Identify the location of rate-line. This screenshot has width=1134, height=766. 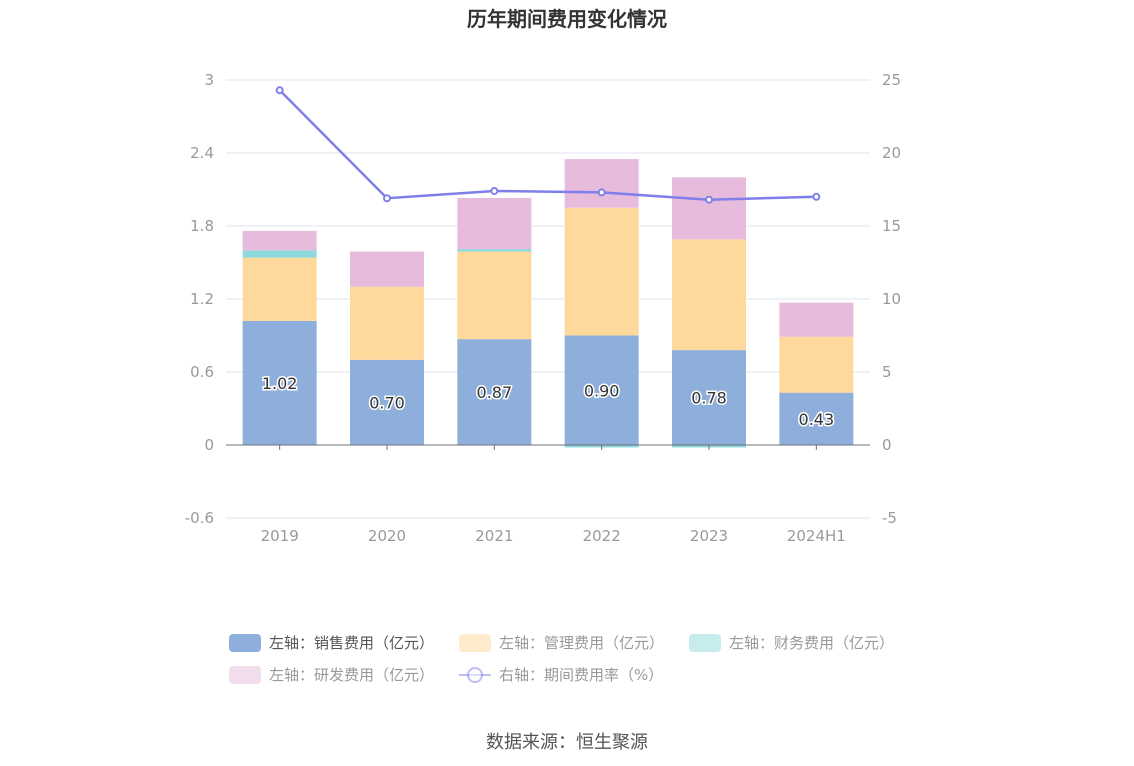
(547, 145).